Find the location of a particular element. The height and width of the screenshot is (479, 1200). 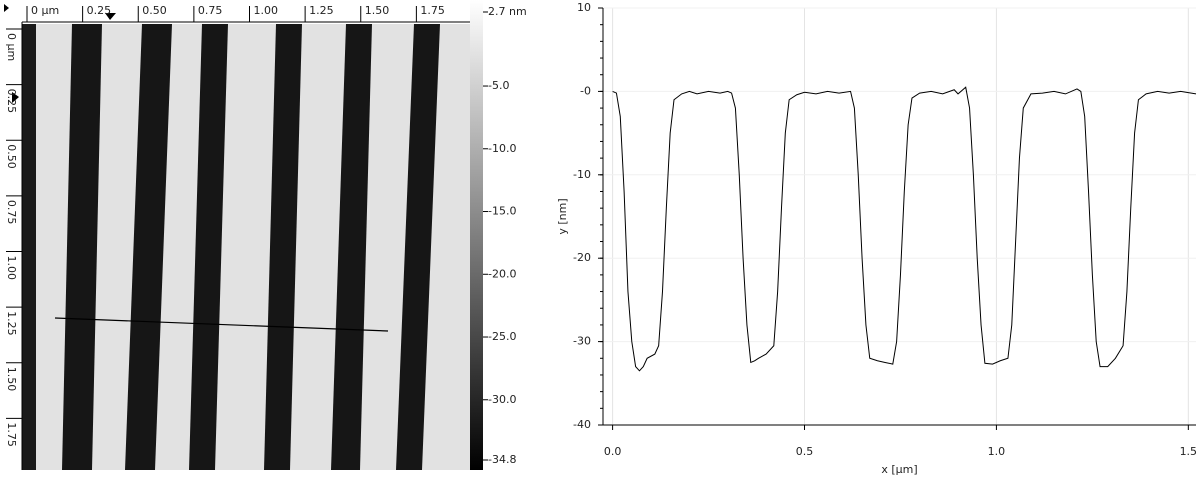

y-tick-label: 1.75 is located at coordinates (11, 434).